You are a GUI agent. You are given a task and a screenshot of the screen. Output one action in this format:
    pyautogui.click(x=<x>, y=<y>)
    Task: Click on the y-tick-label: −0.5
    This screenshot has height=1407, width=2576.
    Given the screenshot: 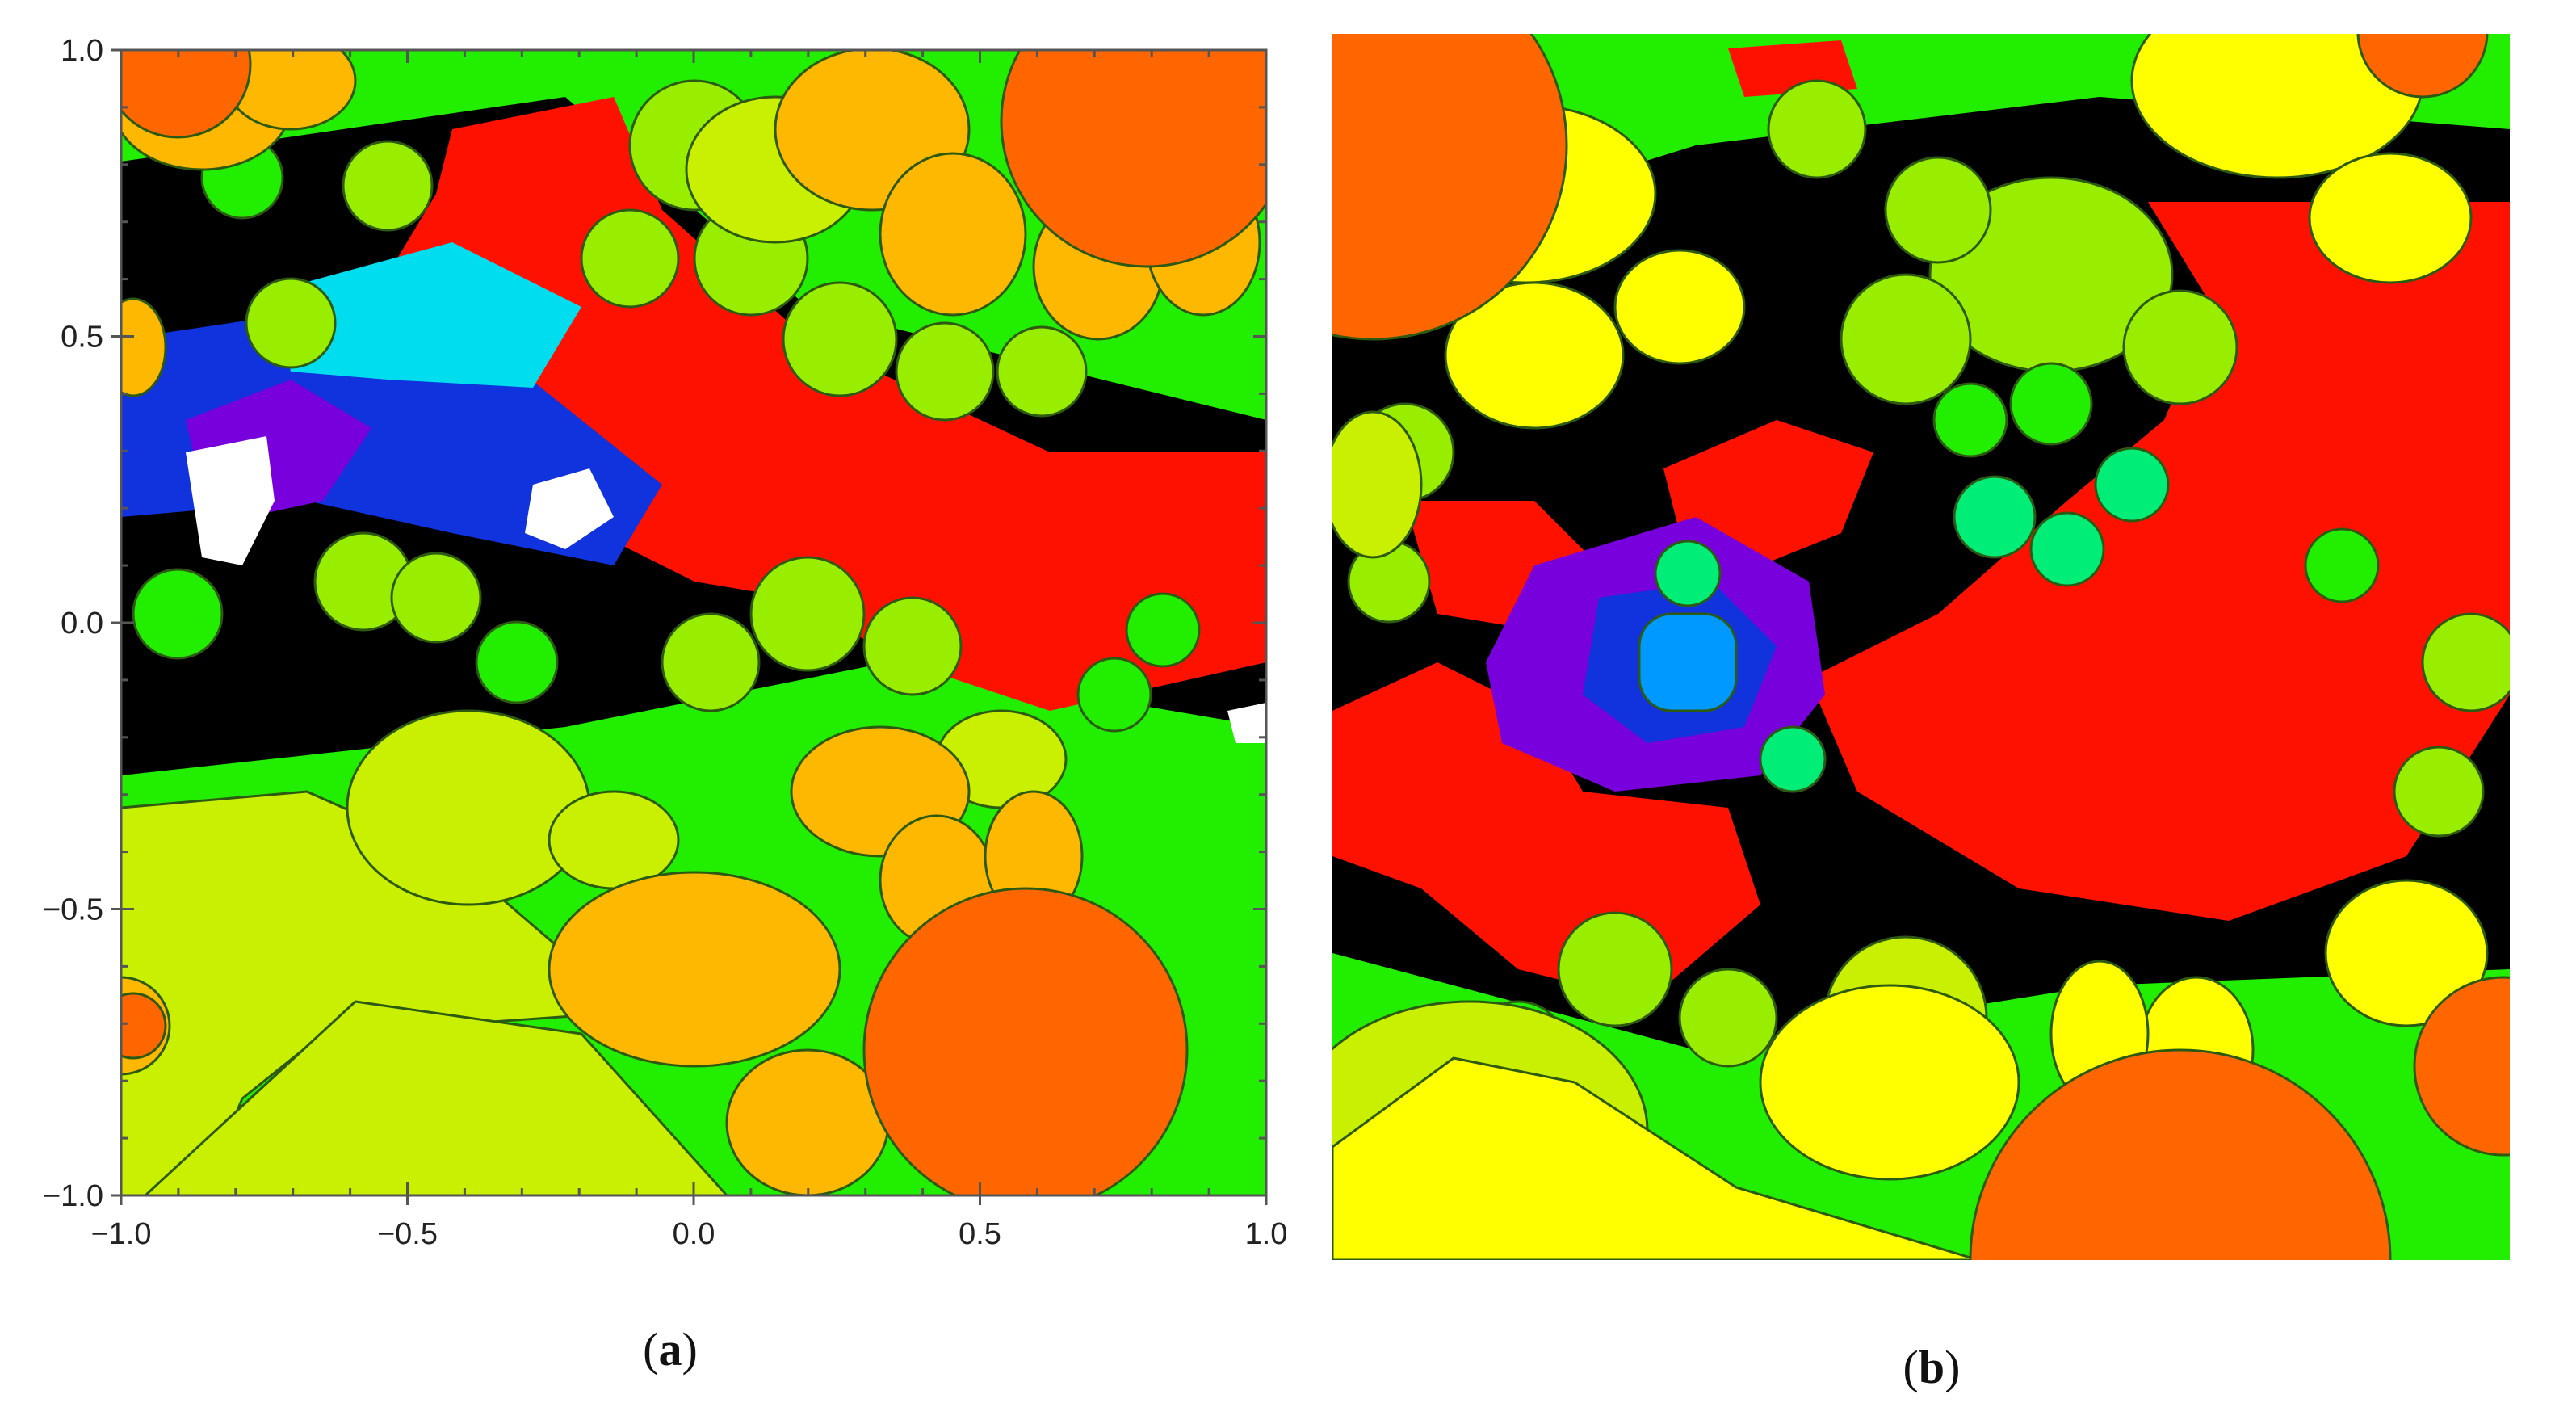 What is the action you would take?
    pyautogui.click(x=73, y=910)
    